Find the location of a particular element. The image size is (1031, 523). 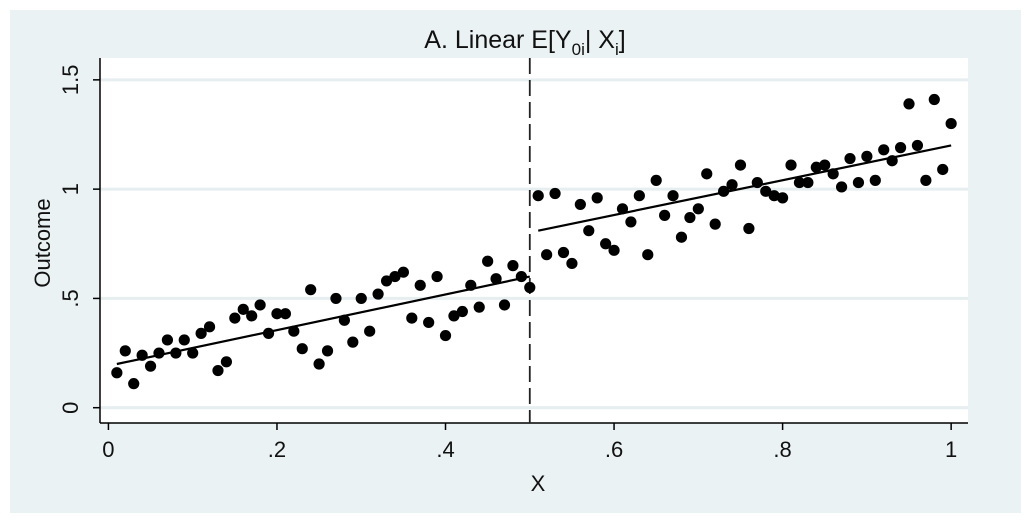

chart-title: A. Linear E[Y0i| Xi] is located at coordinates (524, 42).